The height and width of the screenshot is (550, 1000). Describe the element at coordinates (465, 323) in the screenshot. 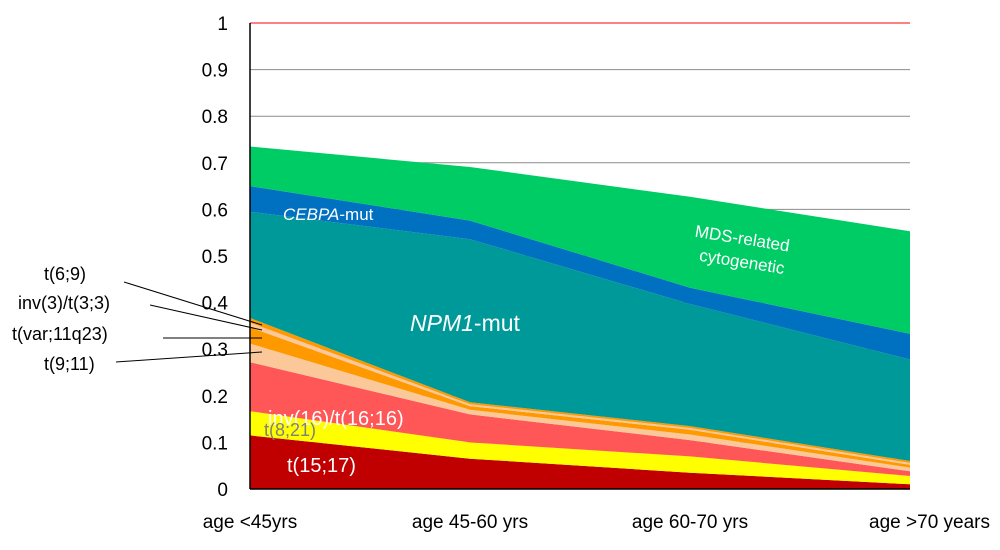

I see `annotation-npm1: NPM1-mut` at that location.